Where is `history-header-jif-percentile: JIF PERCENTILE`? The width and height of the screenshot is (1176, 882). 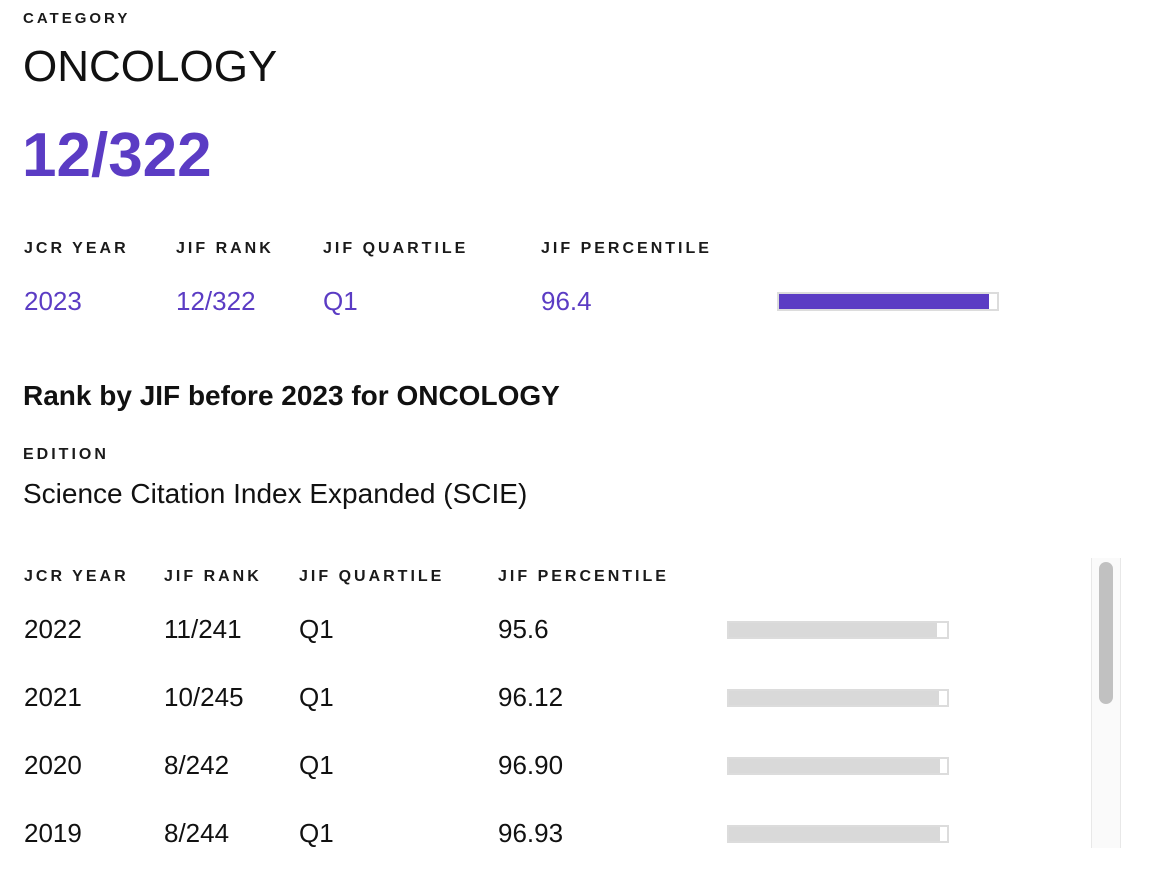
history-header-jif-percentile: JIF PERCENTILE is located at coordinates (583, 576).